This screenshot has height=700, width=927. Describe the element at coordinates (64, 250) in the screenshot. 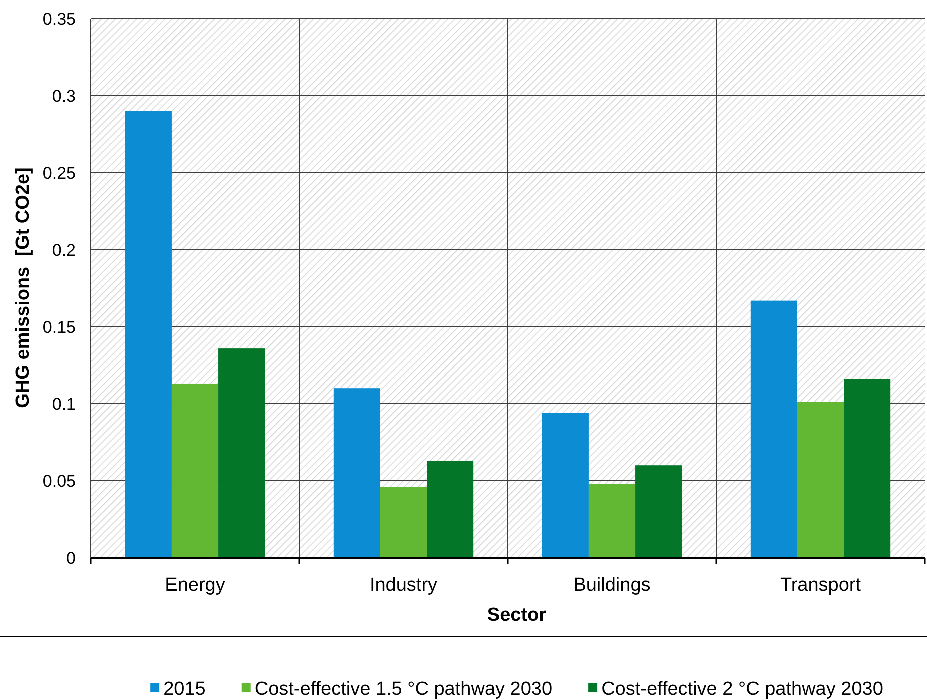

I see `y-tick-label: 0.2` at that location.